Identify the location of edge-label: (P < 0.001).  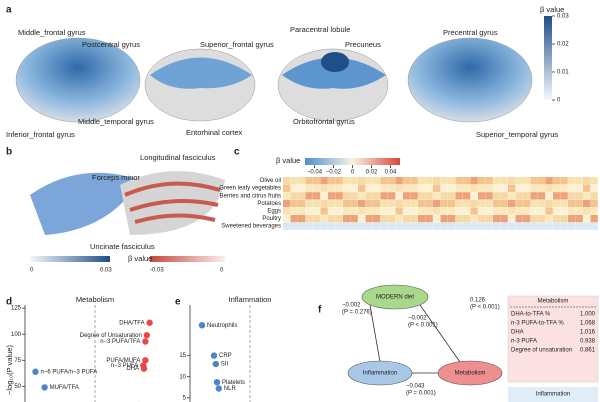
(485, 308).